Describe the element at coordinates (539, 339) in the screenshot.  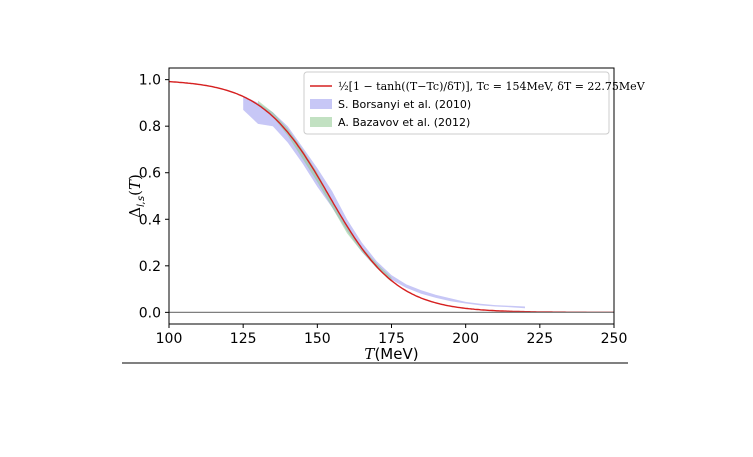
I see `x-tick-label: 225` at that location.